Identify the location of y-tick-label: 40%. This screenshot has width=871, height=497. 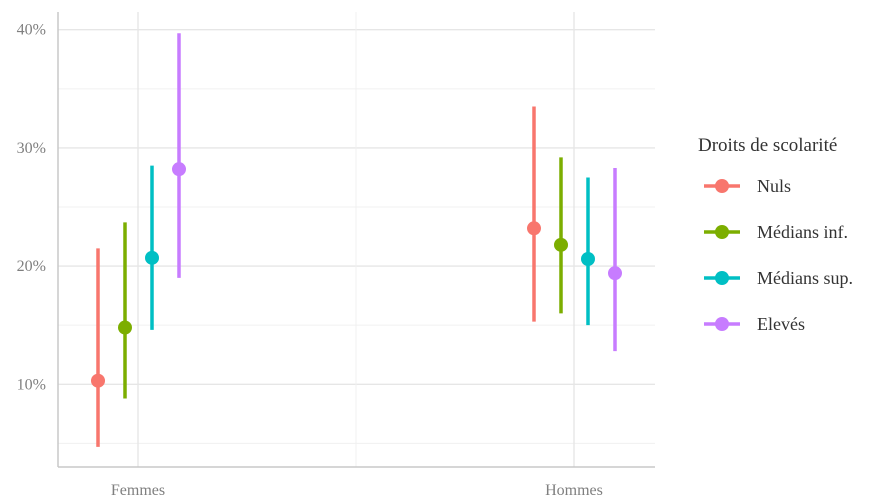
(31, 30).